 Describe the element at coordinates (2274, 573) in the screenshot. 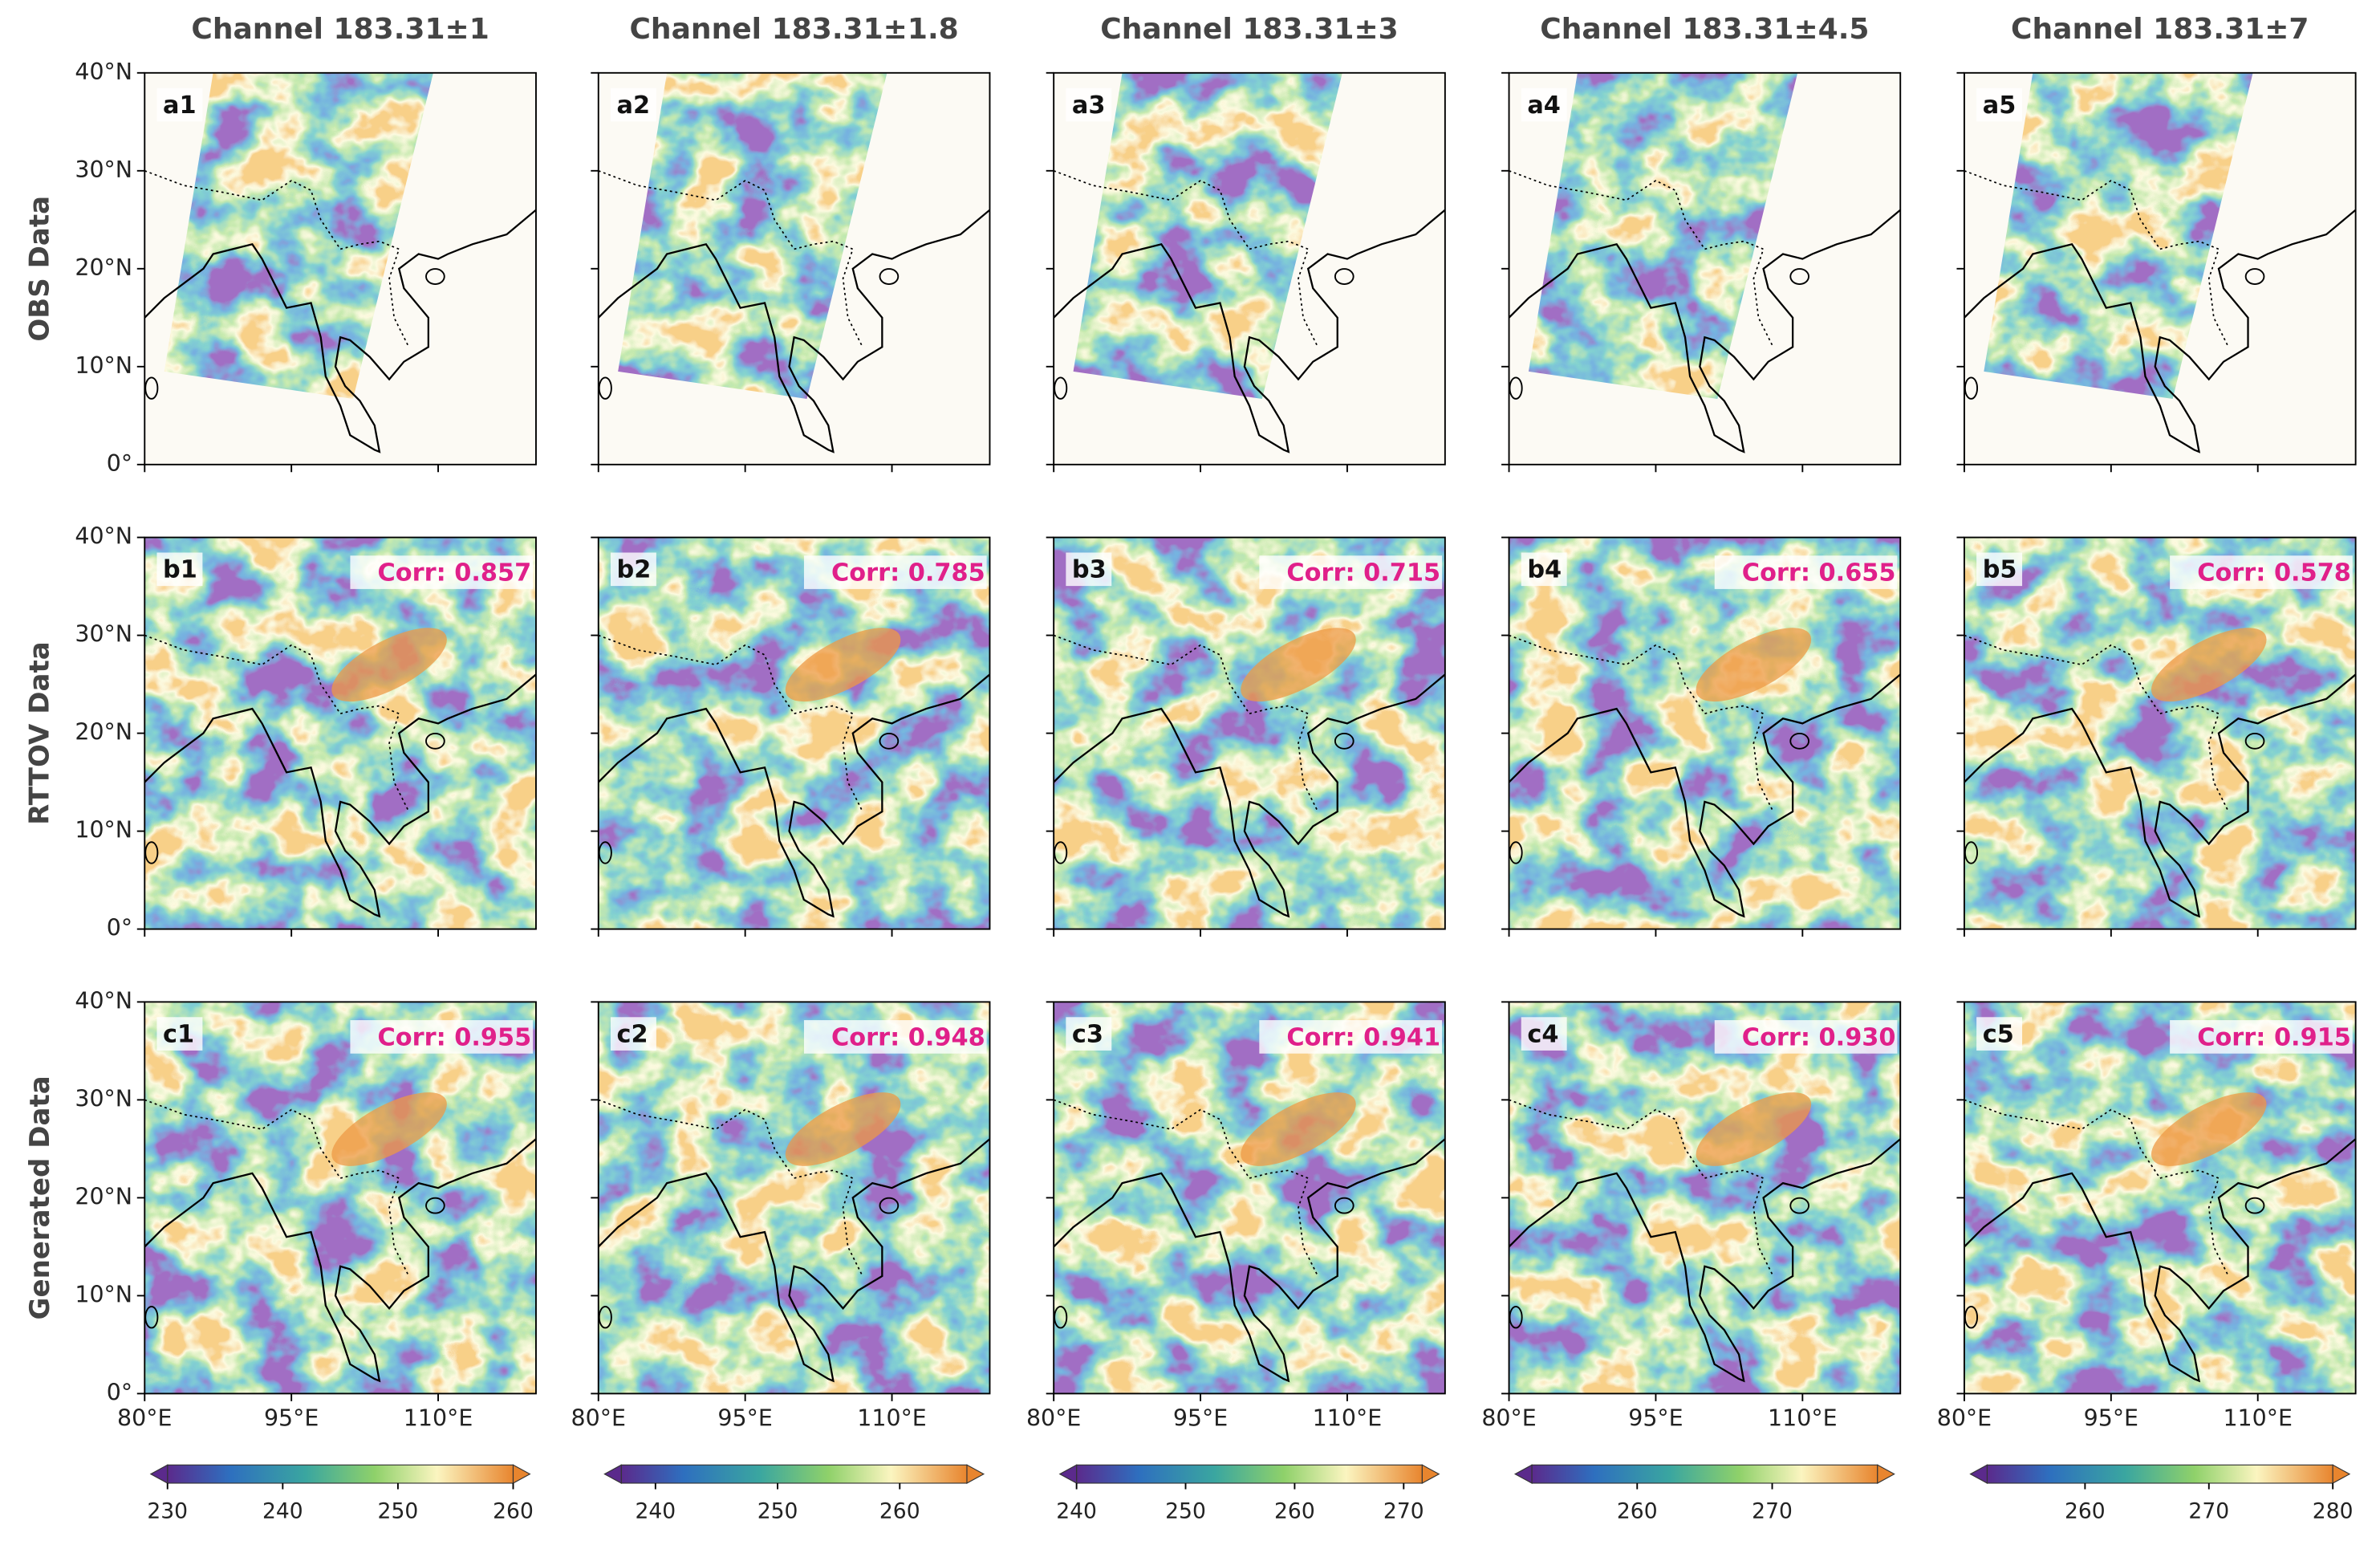

I see `corr-label: Corr: 0.578` at that location.